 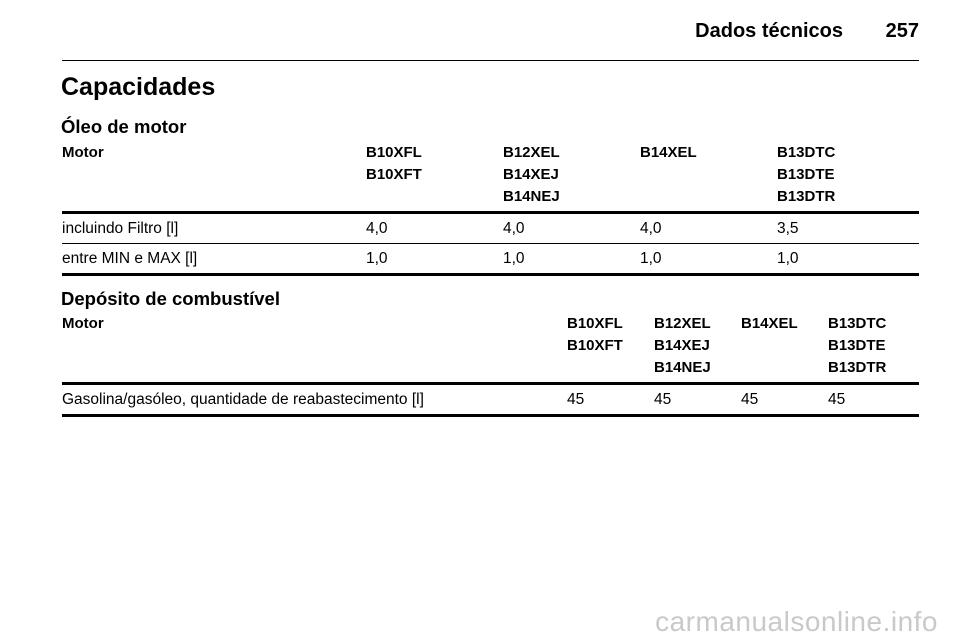 I want to click on table-row: incluindo Filtro [l] 4,0 4,0 4,0 3,5, so click(x=490, y=228).